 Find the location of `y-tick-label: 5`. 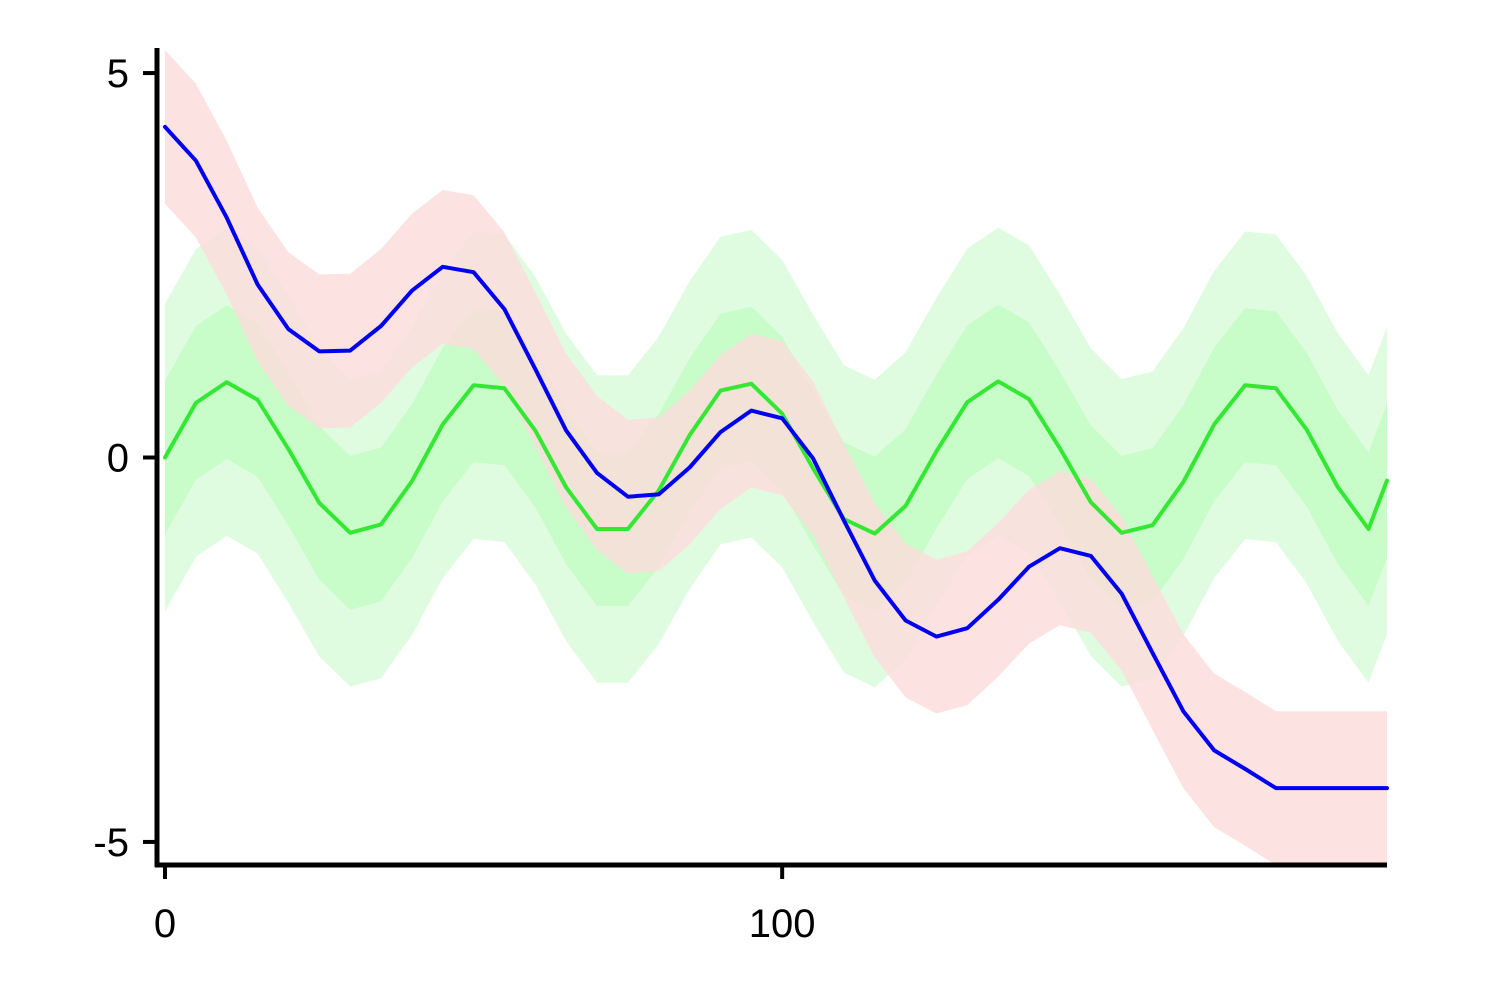

y-tick-label: 5 is located at coordinates (118, 74).